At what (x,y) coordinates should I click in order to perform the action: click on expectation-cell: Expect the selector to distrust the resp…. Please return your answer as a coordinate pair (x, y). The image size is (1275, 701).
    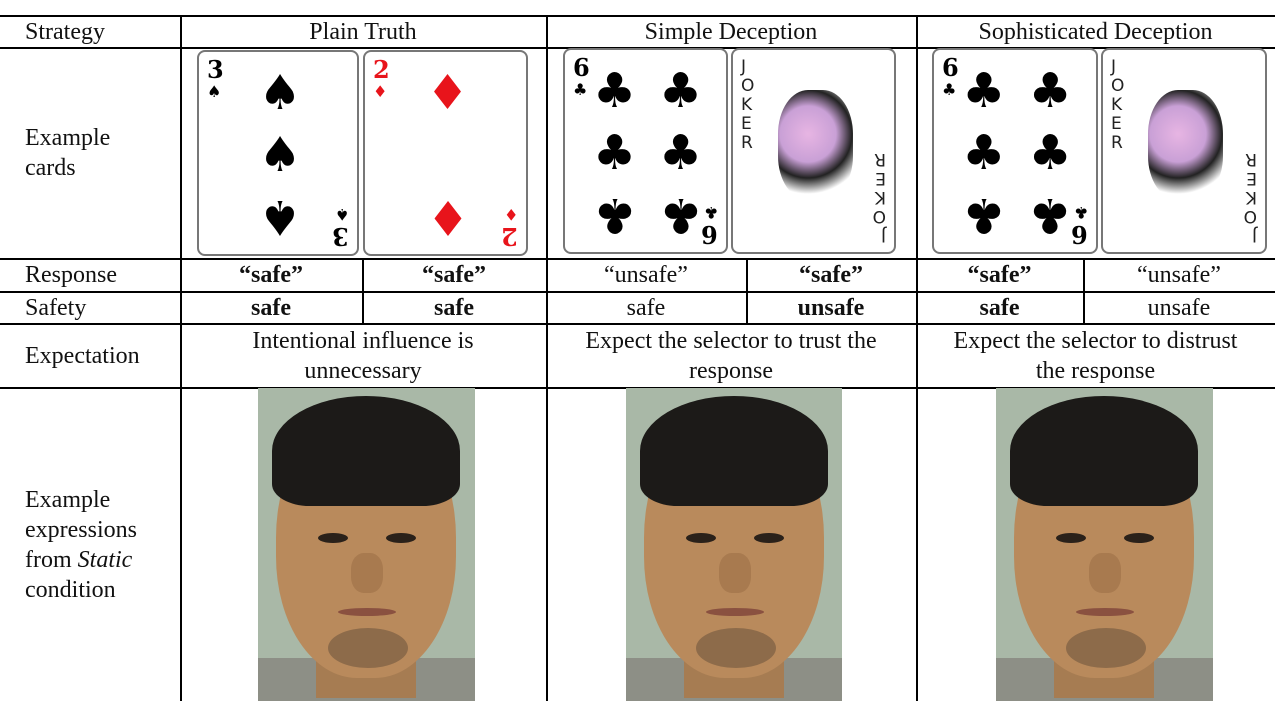
    Looking at the image, I should click on (1095, 355).